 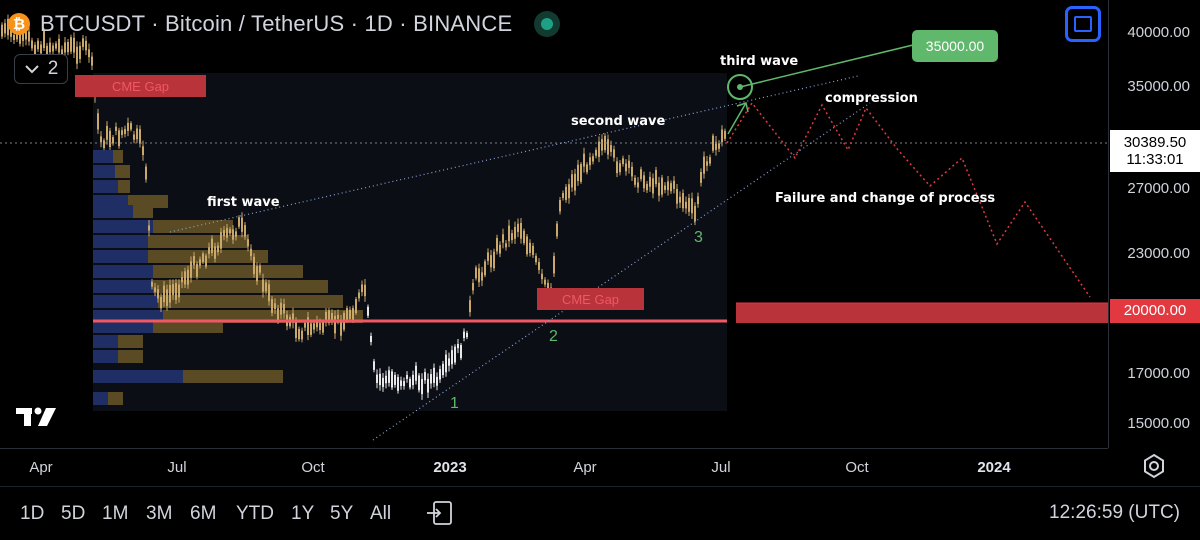 I want to click on timeframe-all-button: All, so click(x=381, y=513).